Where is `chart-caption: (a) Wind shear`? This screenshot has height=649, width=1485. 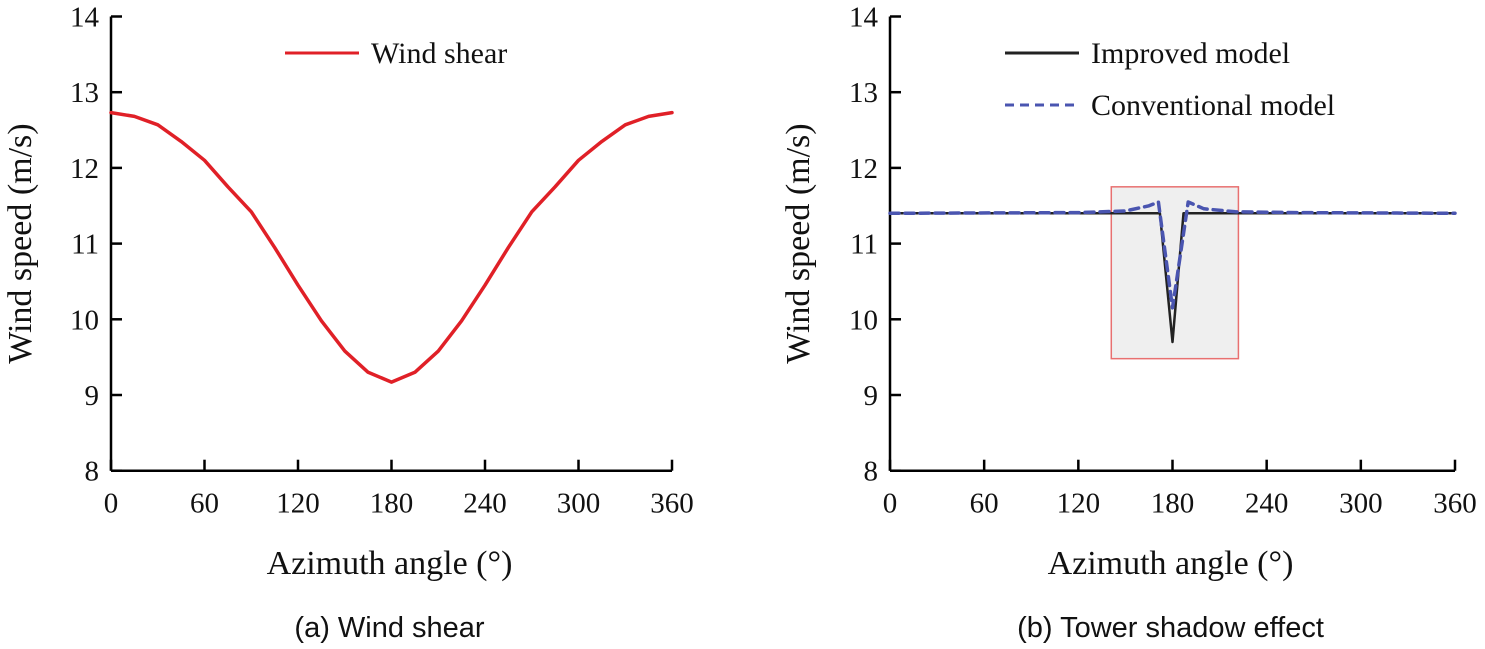
chart-caption: (a) Wind shear is located at coordinates (389, 628).